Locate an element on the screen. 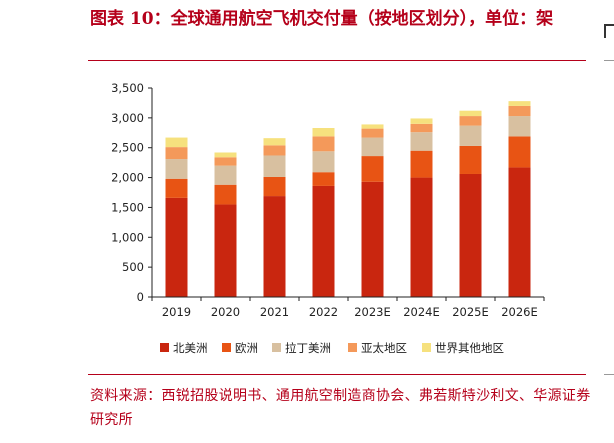  x-tick-label: 2023E is located at coordinates (372, 312).